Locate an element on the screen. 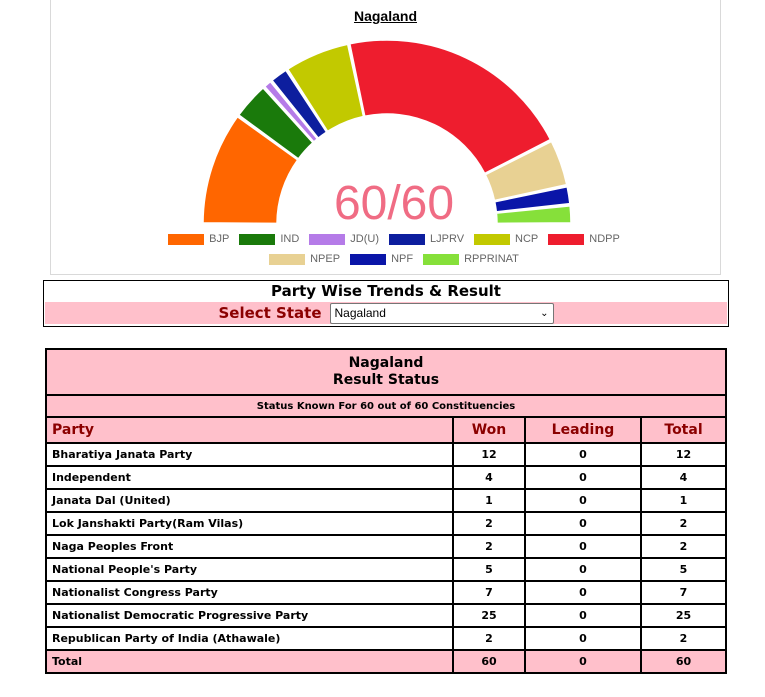 The image size is (765, 697). cell-won: 12 is located at coordinates (489, 454).